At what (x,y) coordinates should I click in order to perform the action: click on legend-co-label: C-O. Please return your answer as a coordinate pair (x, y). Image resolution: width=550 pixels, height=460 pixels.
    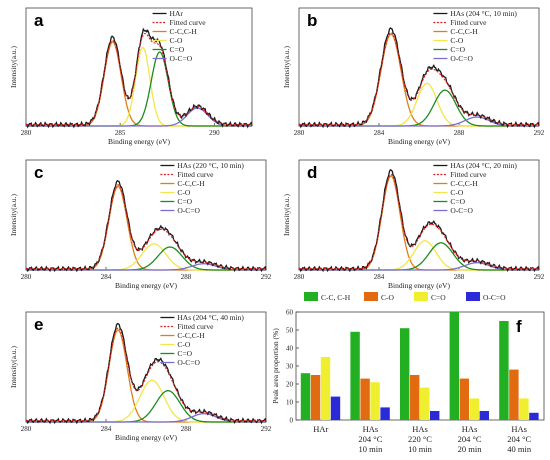
    Looking at the image, I should click on (177, 40).